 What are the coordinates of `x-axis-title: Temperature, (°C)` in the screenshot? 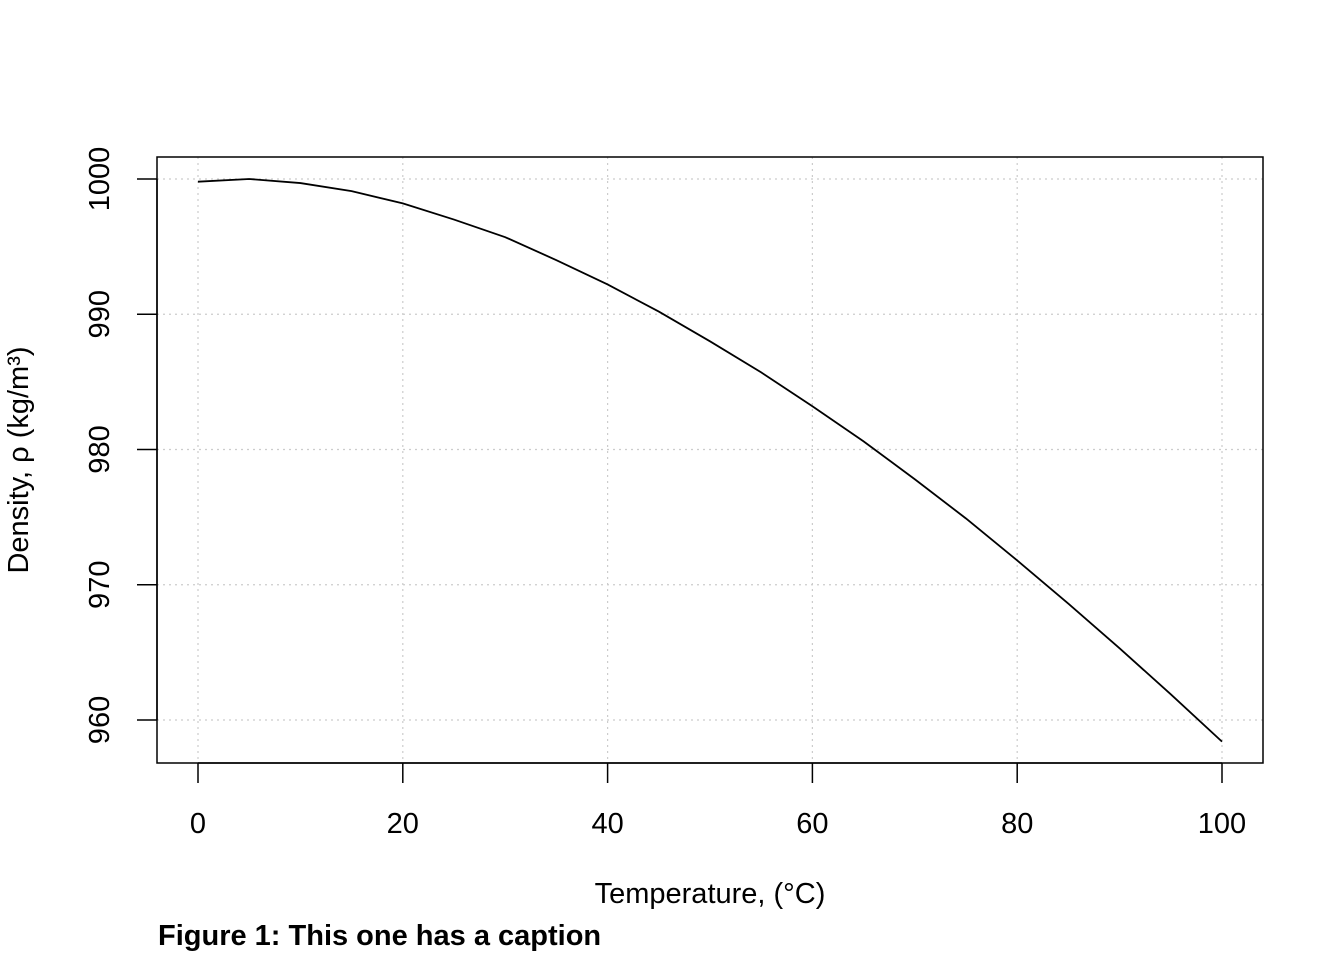 It's located at (710, 894).